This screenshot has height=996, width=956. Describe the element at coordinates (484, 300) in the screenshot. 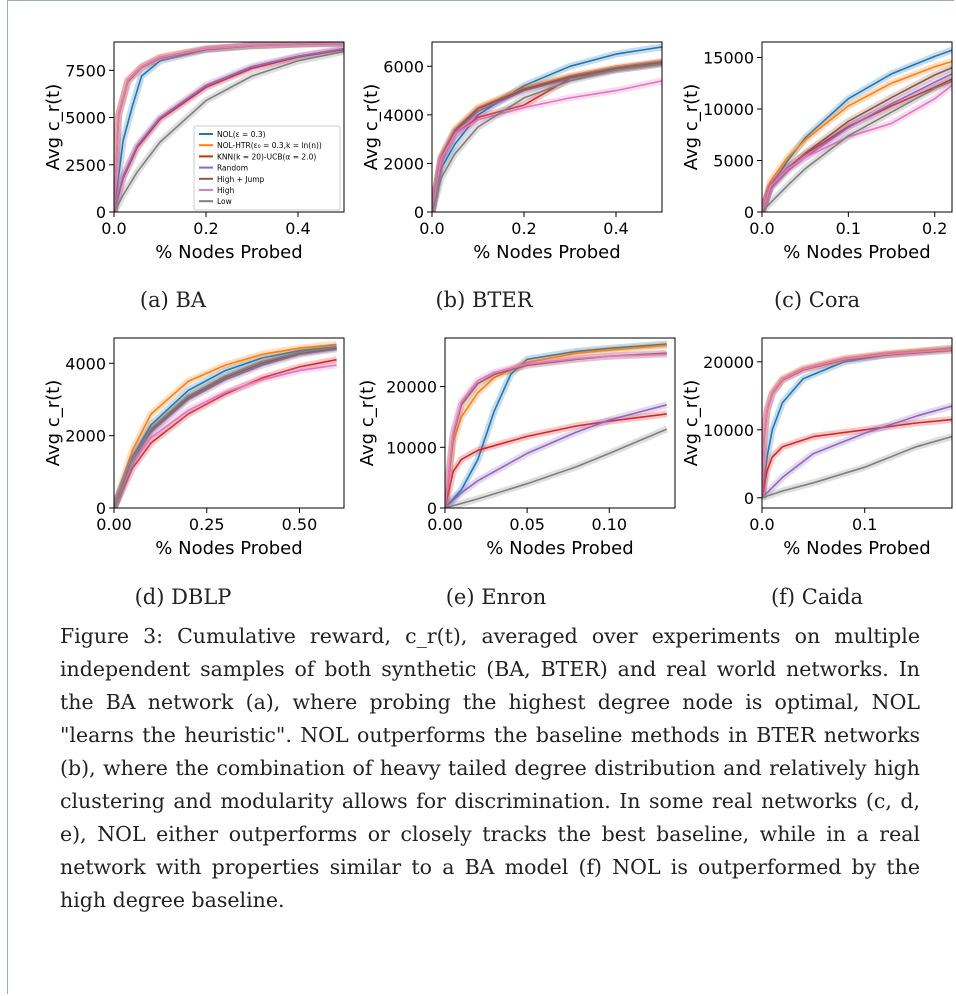

I see `subcaption-b: (b) BTER` at that location.